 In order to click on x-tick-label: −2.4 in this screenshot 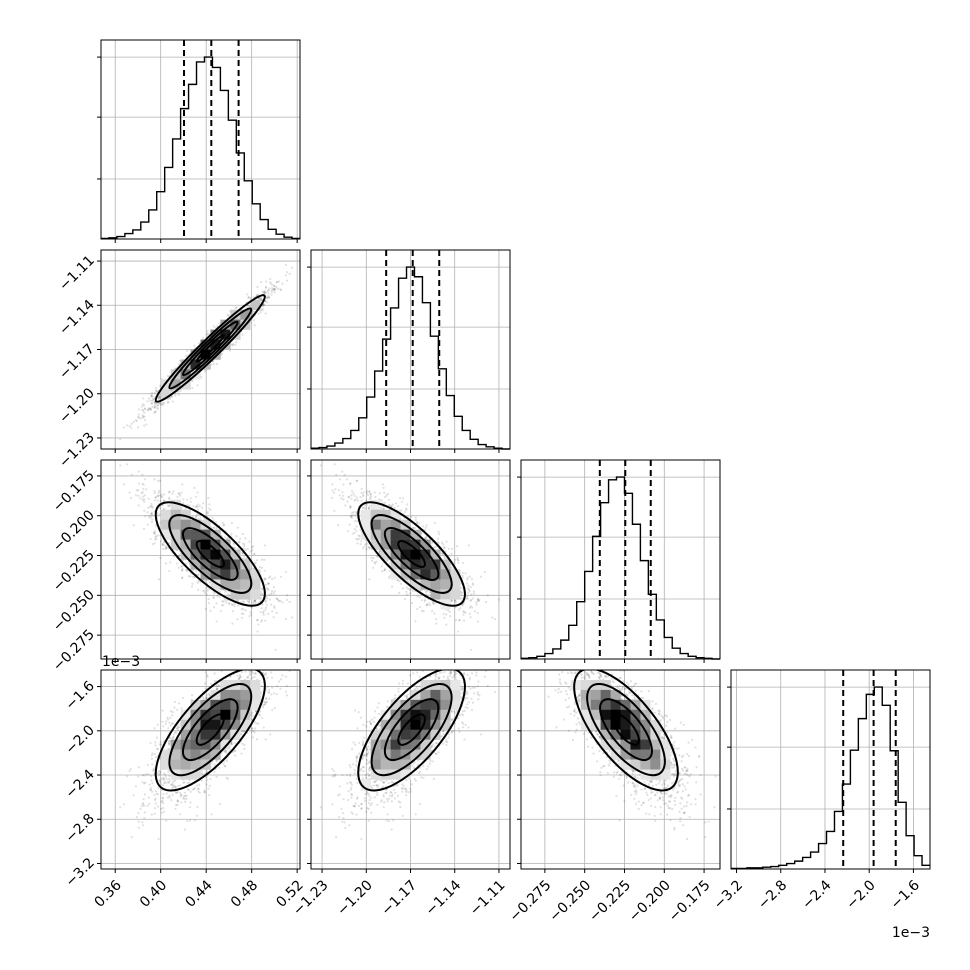, I will do `click(816, 894)`.